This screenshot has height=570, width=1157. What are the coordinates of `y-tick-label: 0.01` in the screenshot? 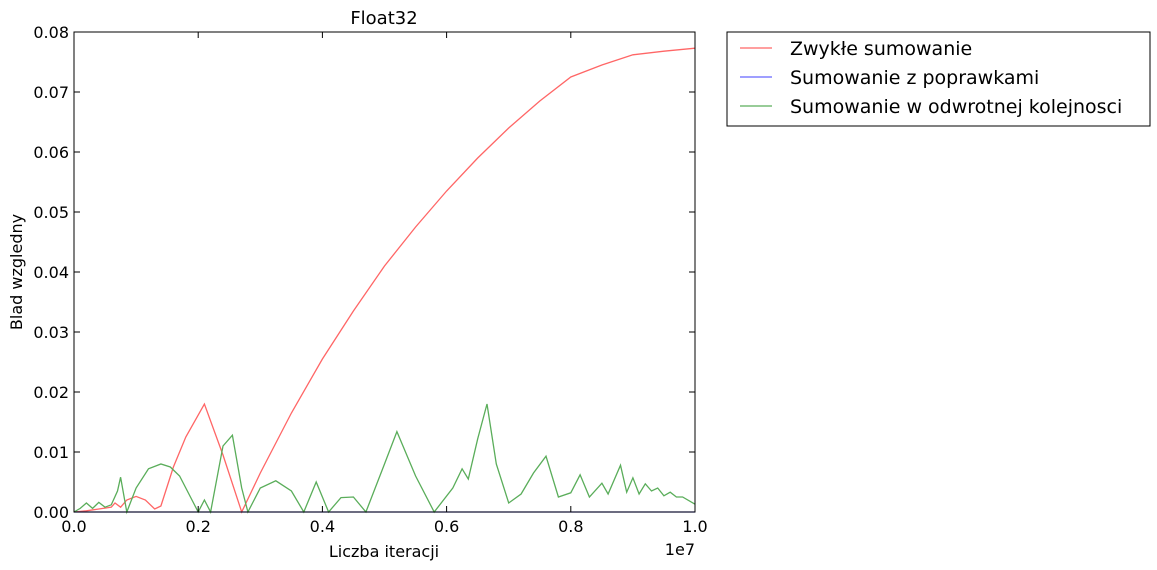 It's located at (51, 452).